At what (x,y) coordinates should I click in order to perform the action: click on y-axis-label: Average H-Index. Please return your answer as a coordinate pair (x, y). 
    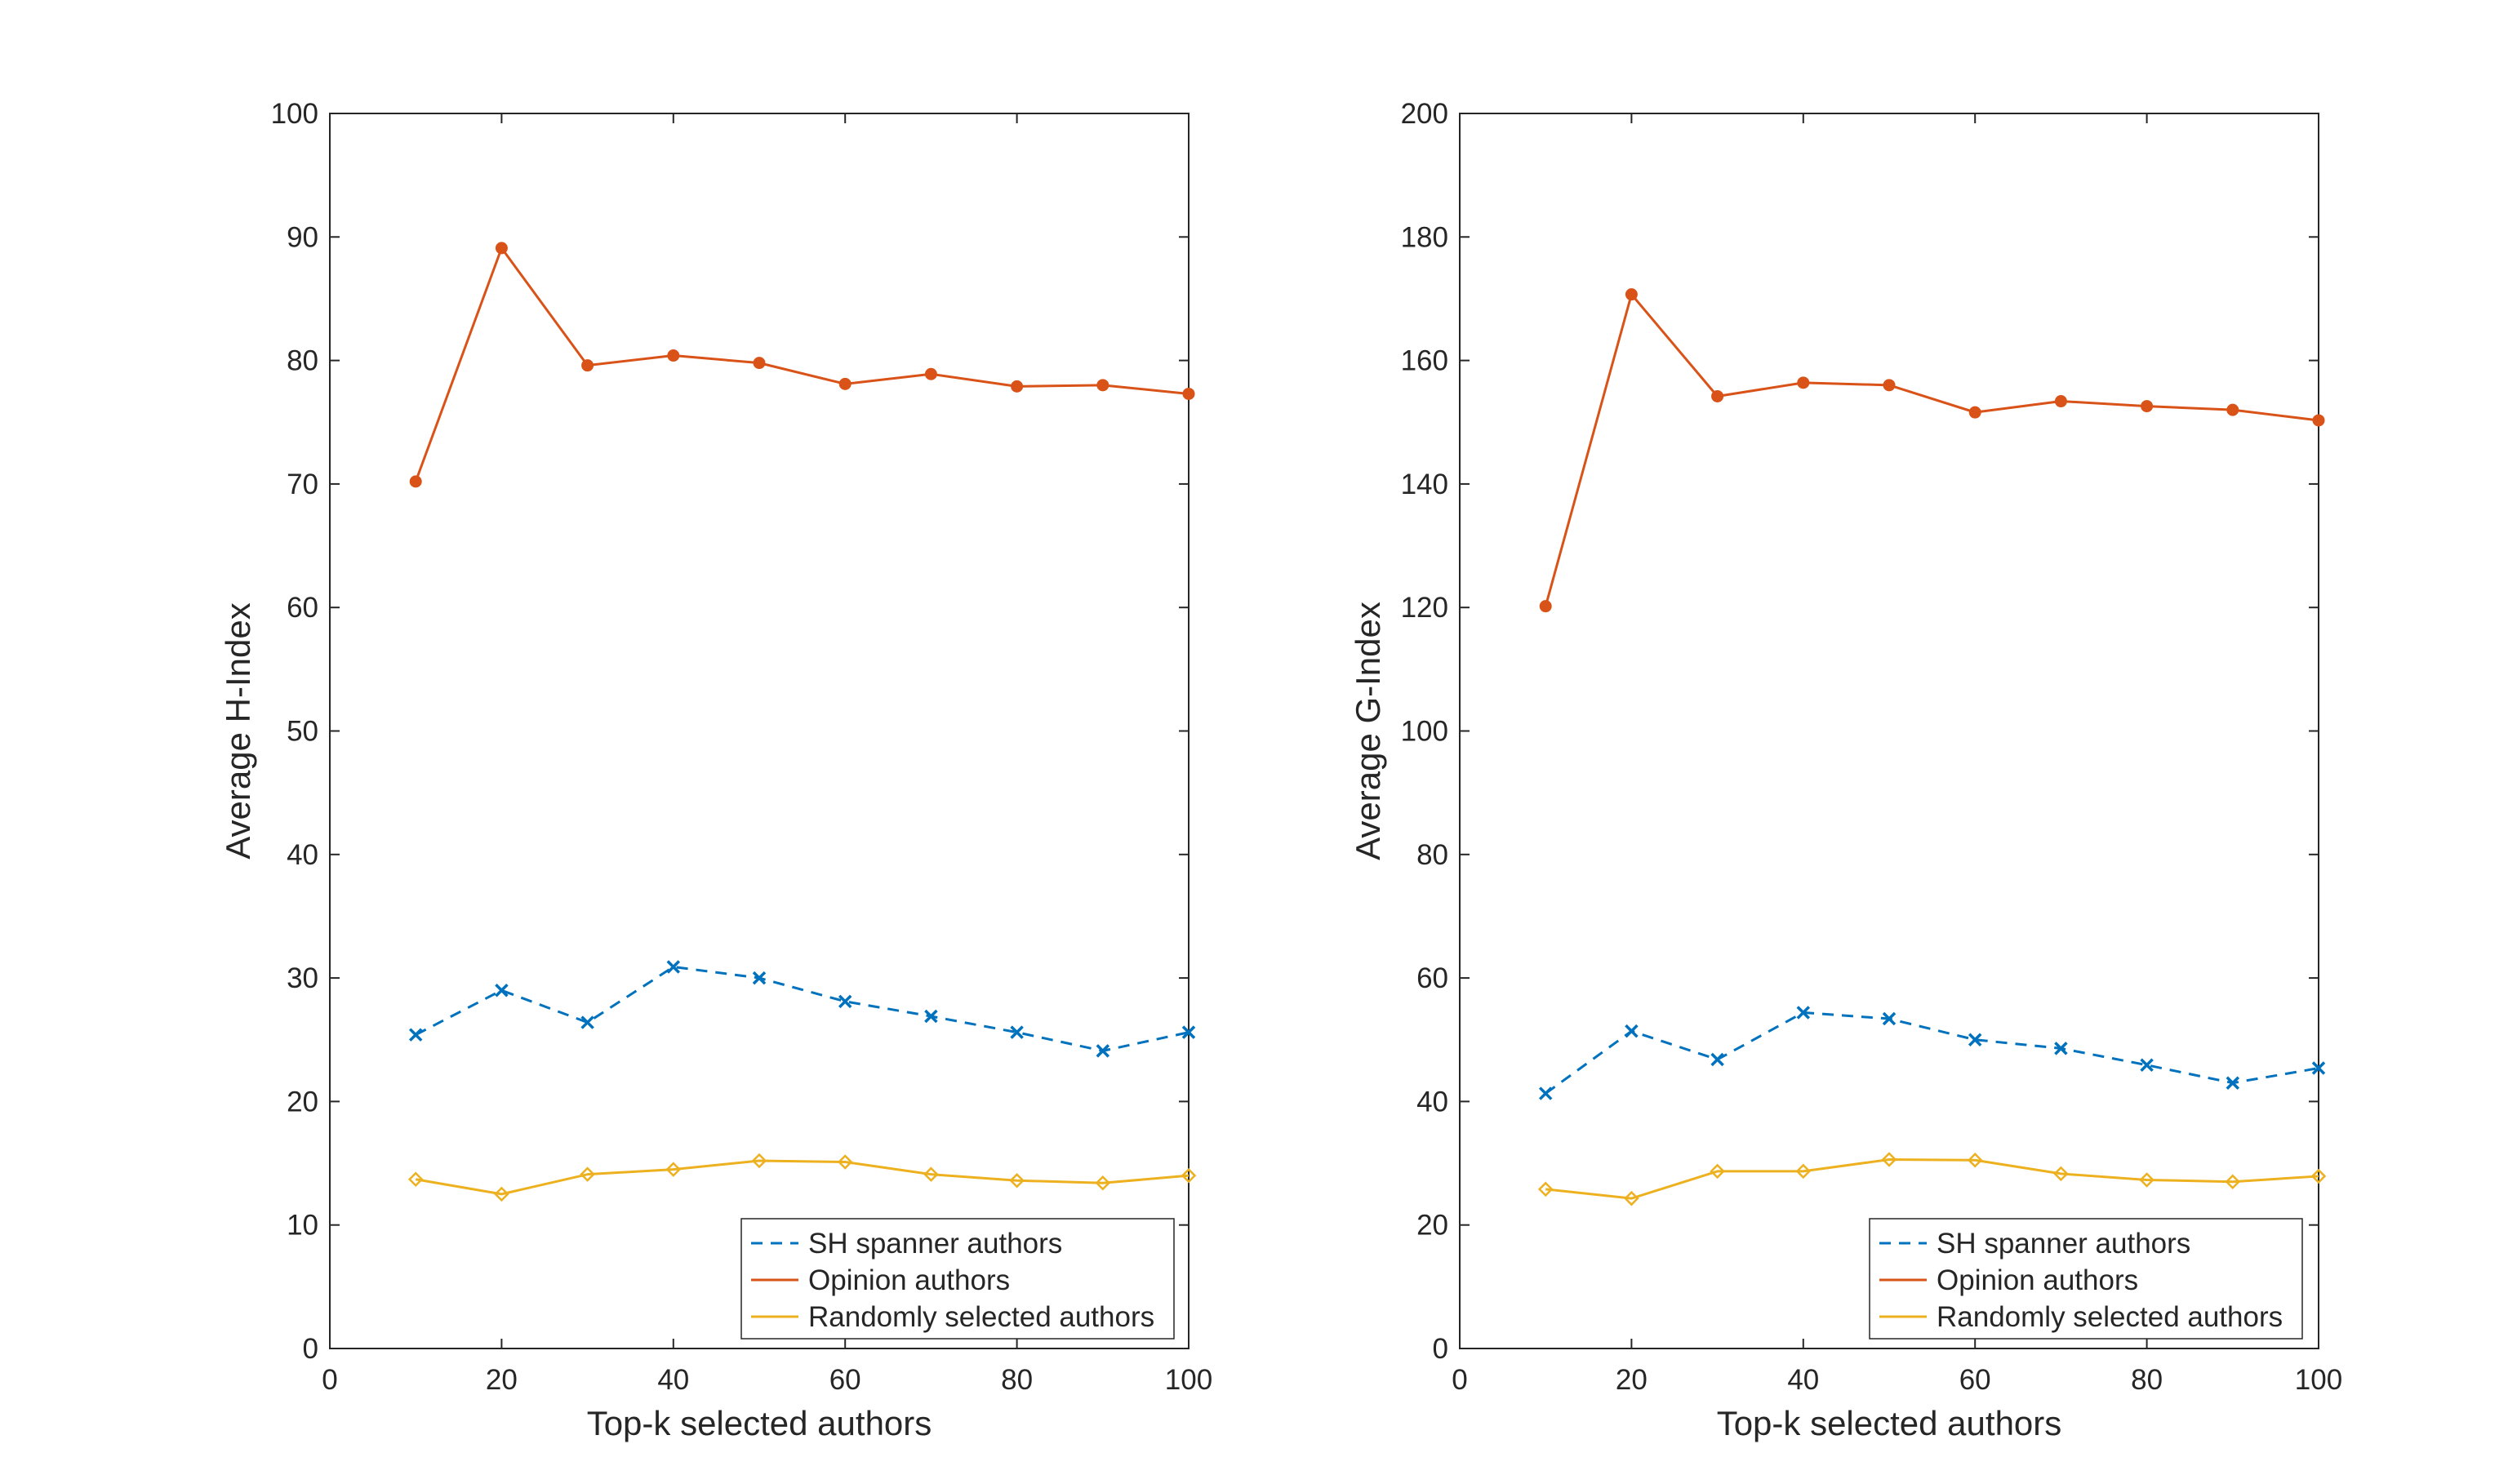
    Looking at the image, I should click on (238, 730).